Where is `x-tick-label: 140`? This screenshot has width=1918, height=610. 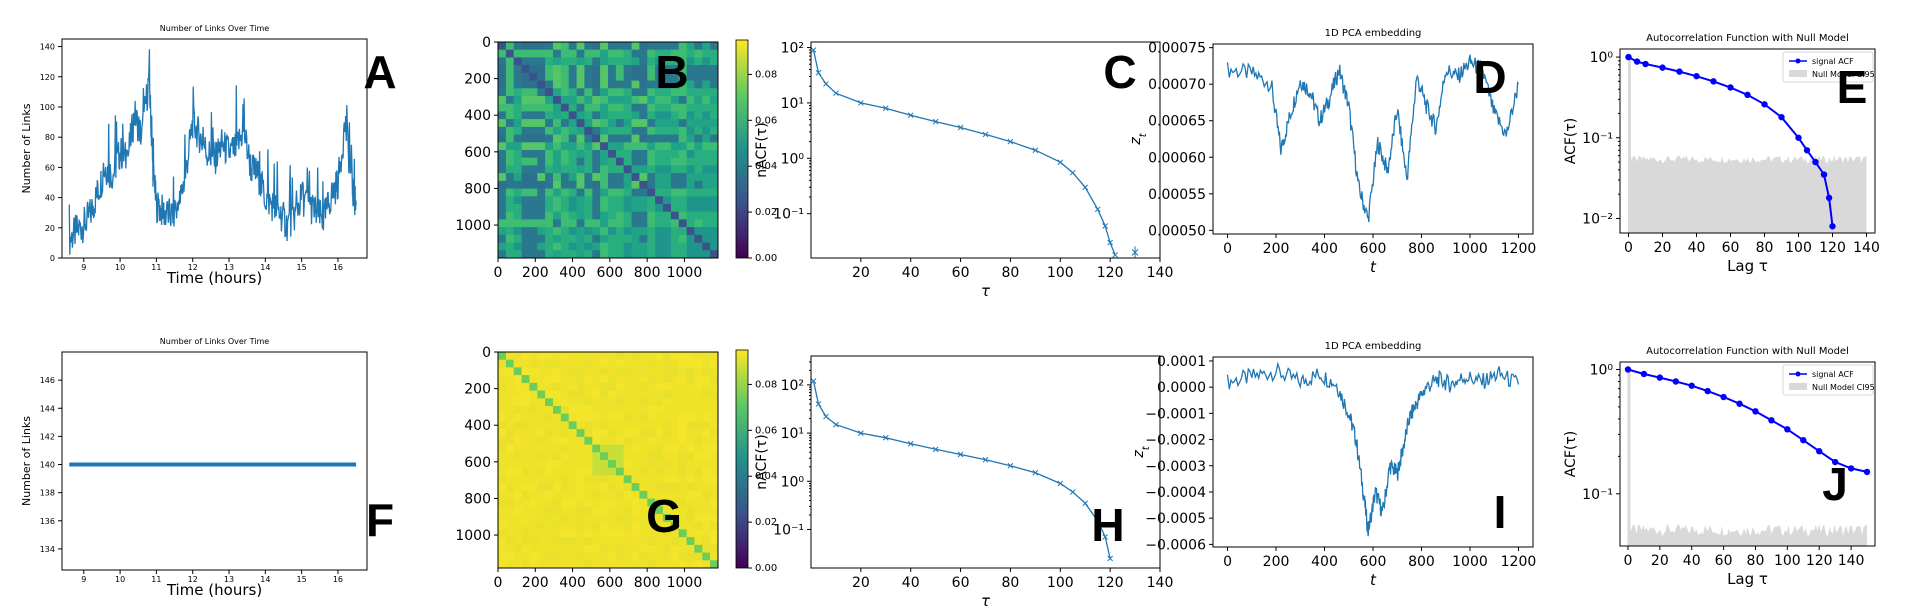
x-tick-label: 140 is located at coordinates (1160, 583).